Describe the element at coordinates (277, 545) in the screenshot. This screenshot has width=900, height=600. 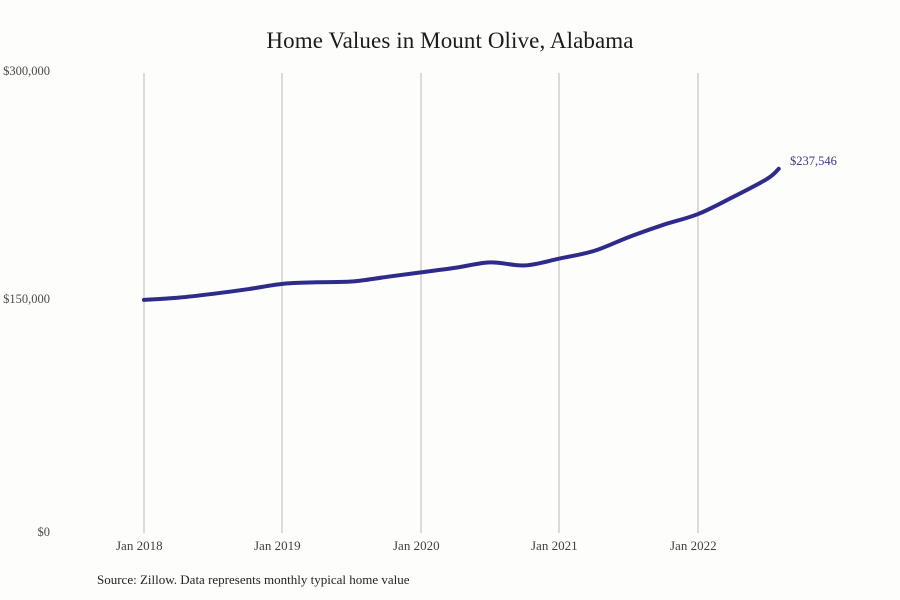
I see `x-axis-tick-jan-2019: Jan 2019` at that location.